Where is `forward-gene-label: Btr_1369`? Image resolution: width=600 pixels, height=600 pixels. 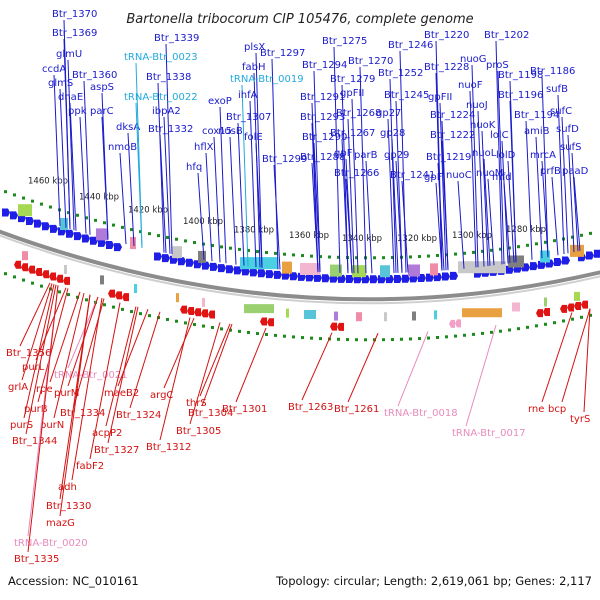 forward-gene-label: Btr_1369 is located at coordinates (74, 33).